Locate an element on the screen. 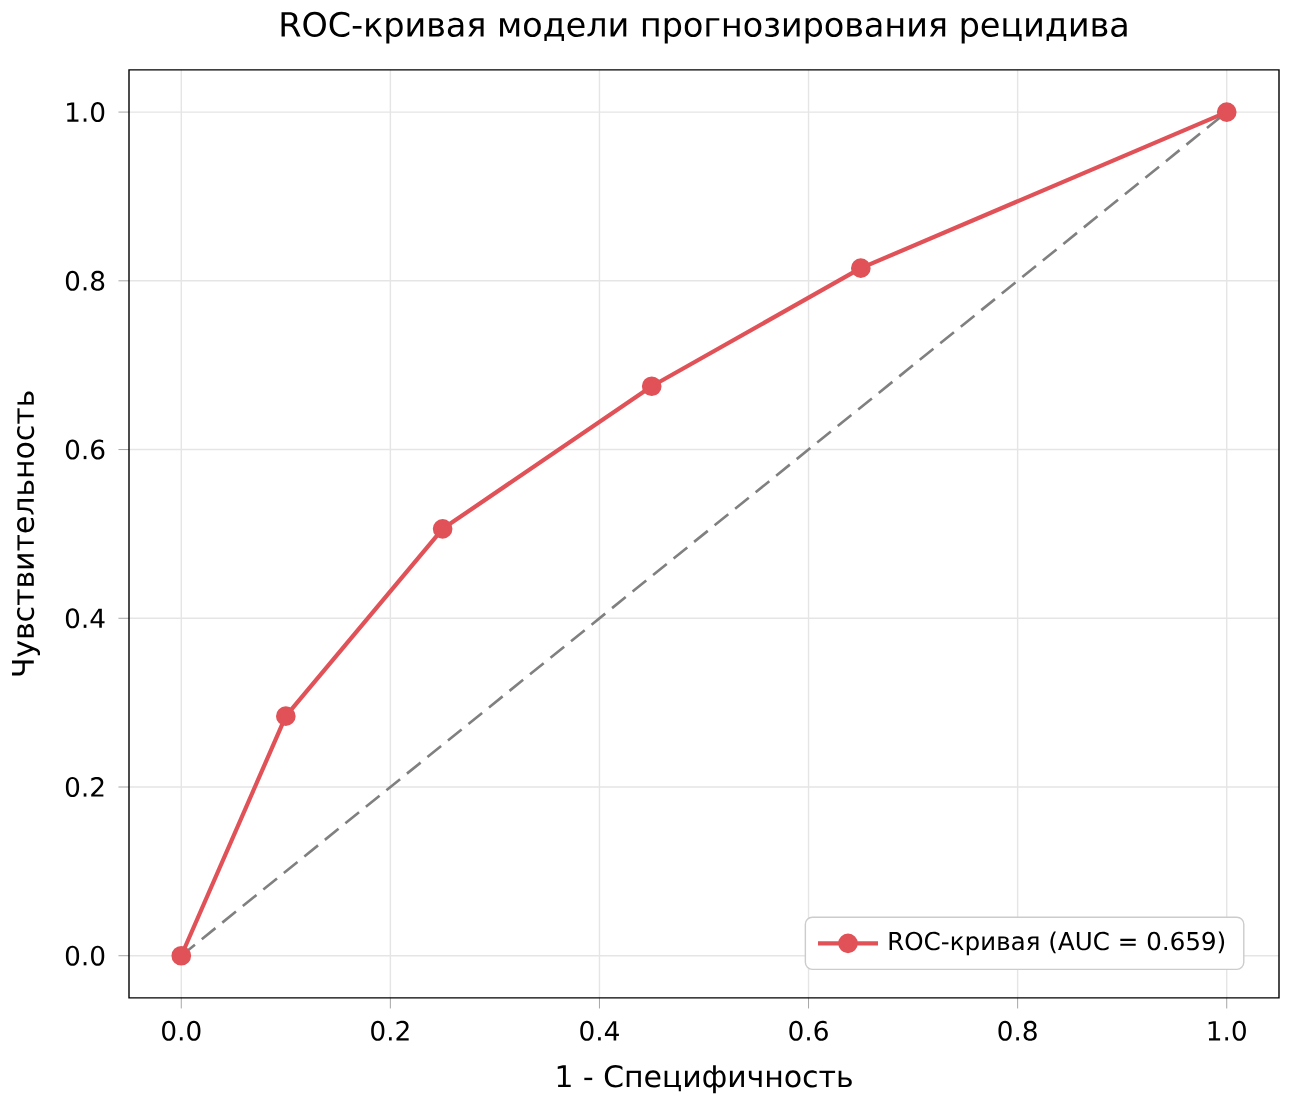 This screenshot has width=1298, height=1109. y-tick-label: 1.0 is located at coordinates (86, 112).